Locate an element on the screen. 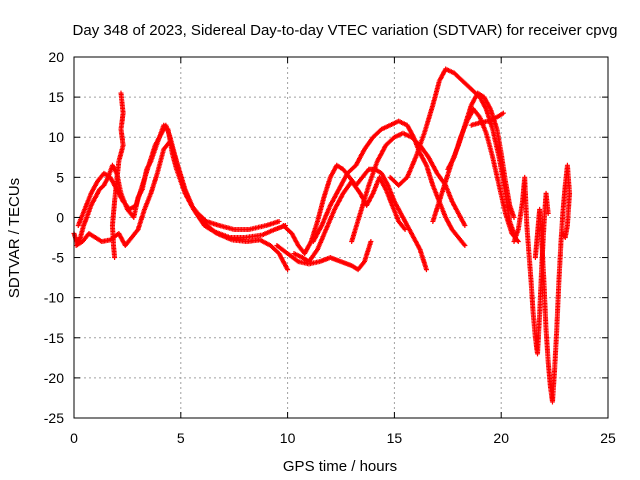  x-tick-label: 20 is located at coordinates (501, 438).